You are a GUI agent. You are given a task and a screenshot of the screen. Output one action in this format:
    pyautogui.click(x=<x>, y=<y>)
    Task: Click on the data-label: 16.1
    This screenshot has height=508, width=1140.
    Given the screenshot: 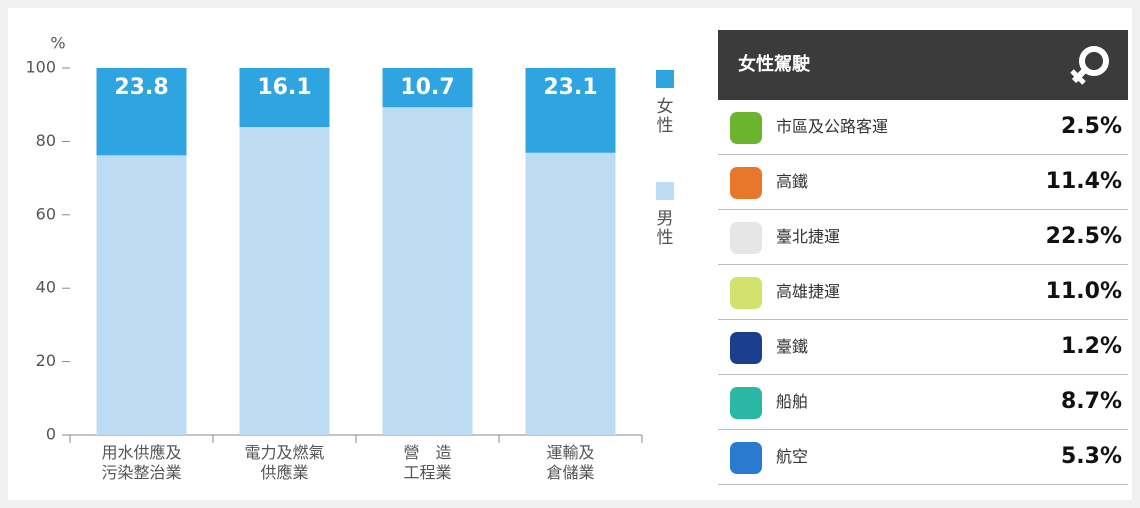 What is the action you would take?
    pyautogui.click(x=284, y=87)
    